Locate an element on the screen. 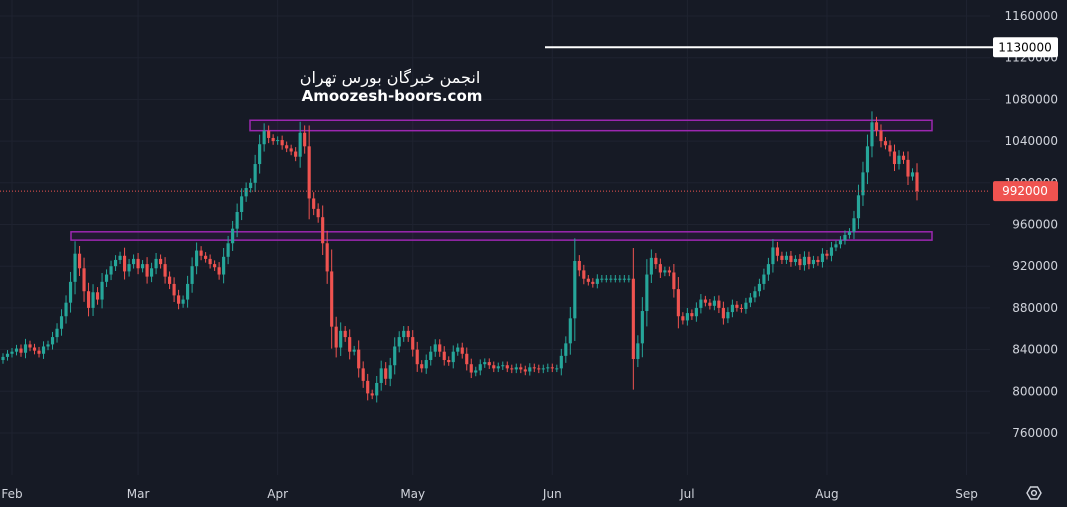 The image size is (1067, 507). x-tick-label: Jul is located at coordinates (686, 494).